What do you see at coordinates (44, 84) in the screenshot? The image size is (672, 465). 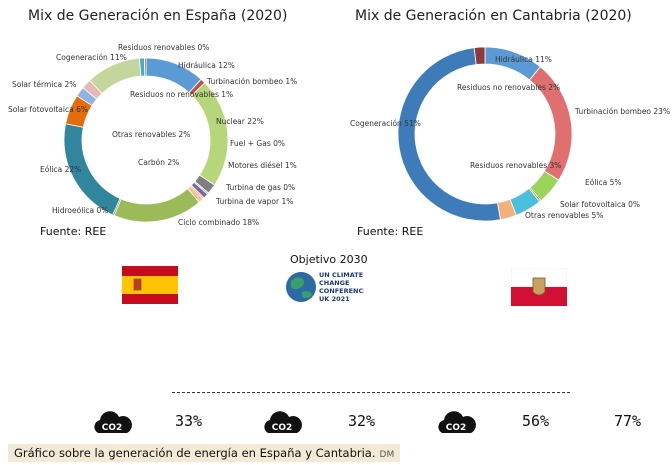 I see `spain-label-solar-termica: Solar térmica 2%` at bounding box center [44, 84].